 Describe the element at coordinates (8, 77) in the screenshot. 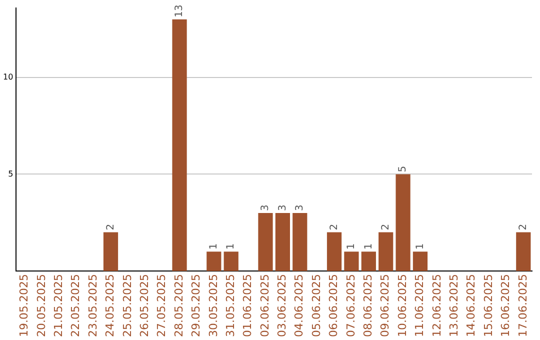

I see `y-tick-label: 10` at that location.